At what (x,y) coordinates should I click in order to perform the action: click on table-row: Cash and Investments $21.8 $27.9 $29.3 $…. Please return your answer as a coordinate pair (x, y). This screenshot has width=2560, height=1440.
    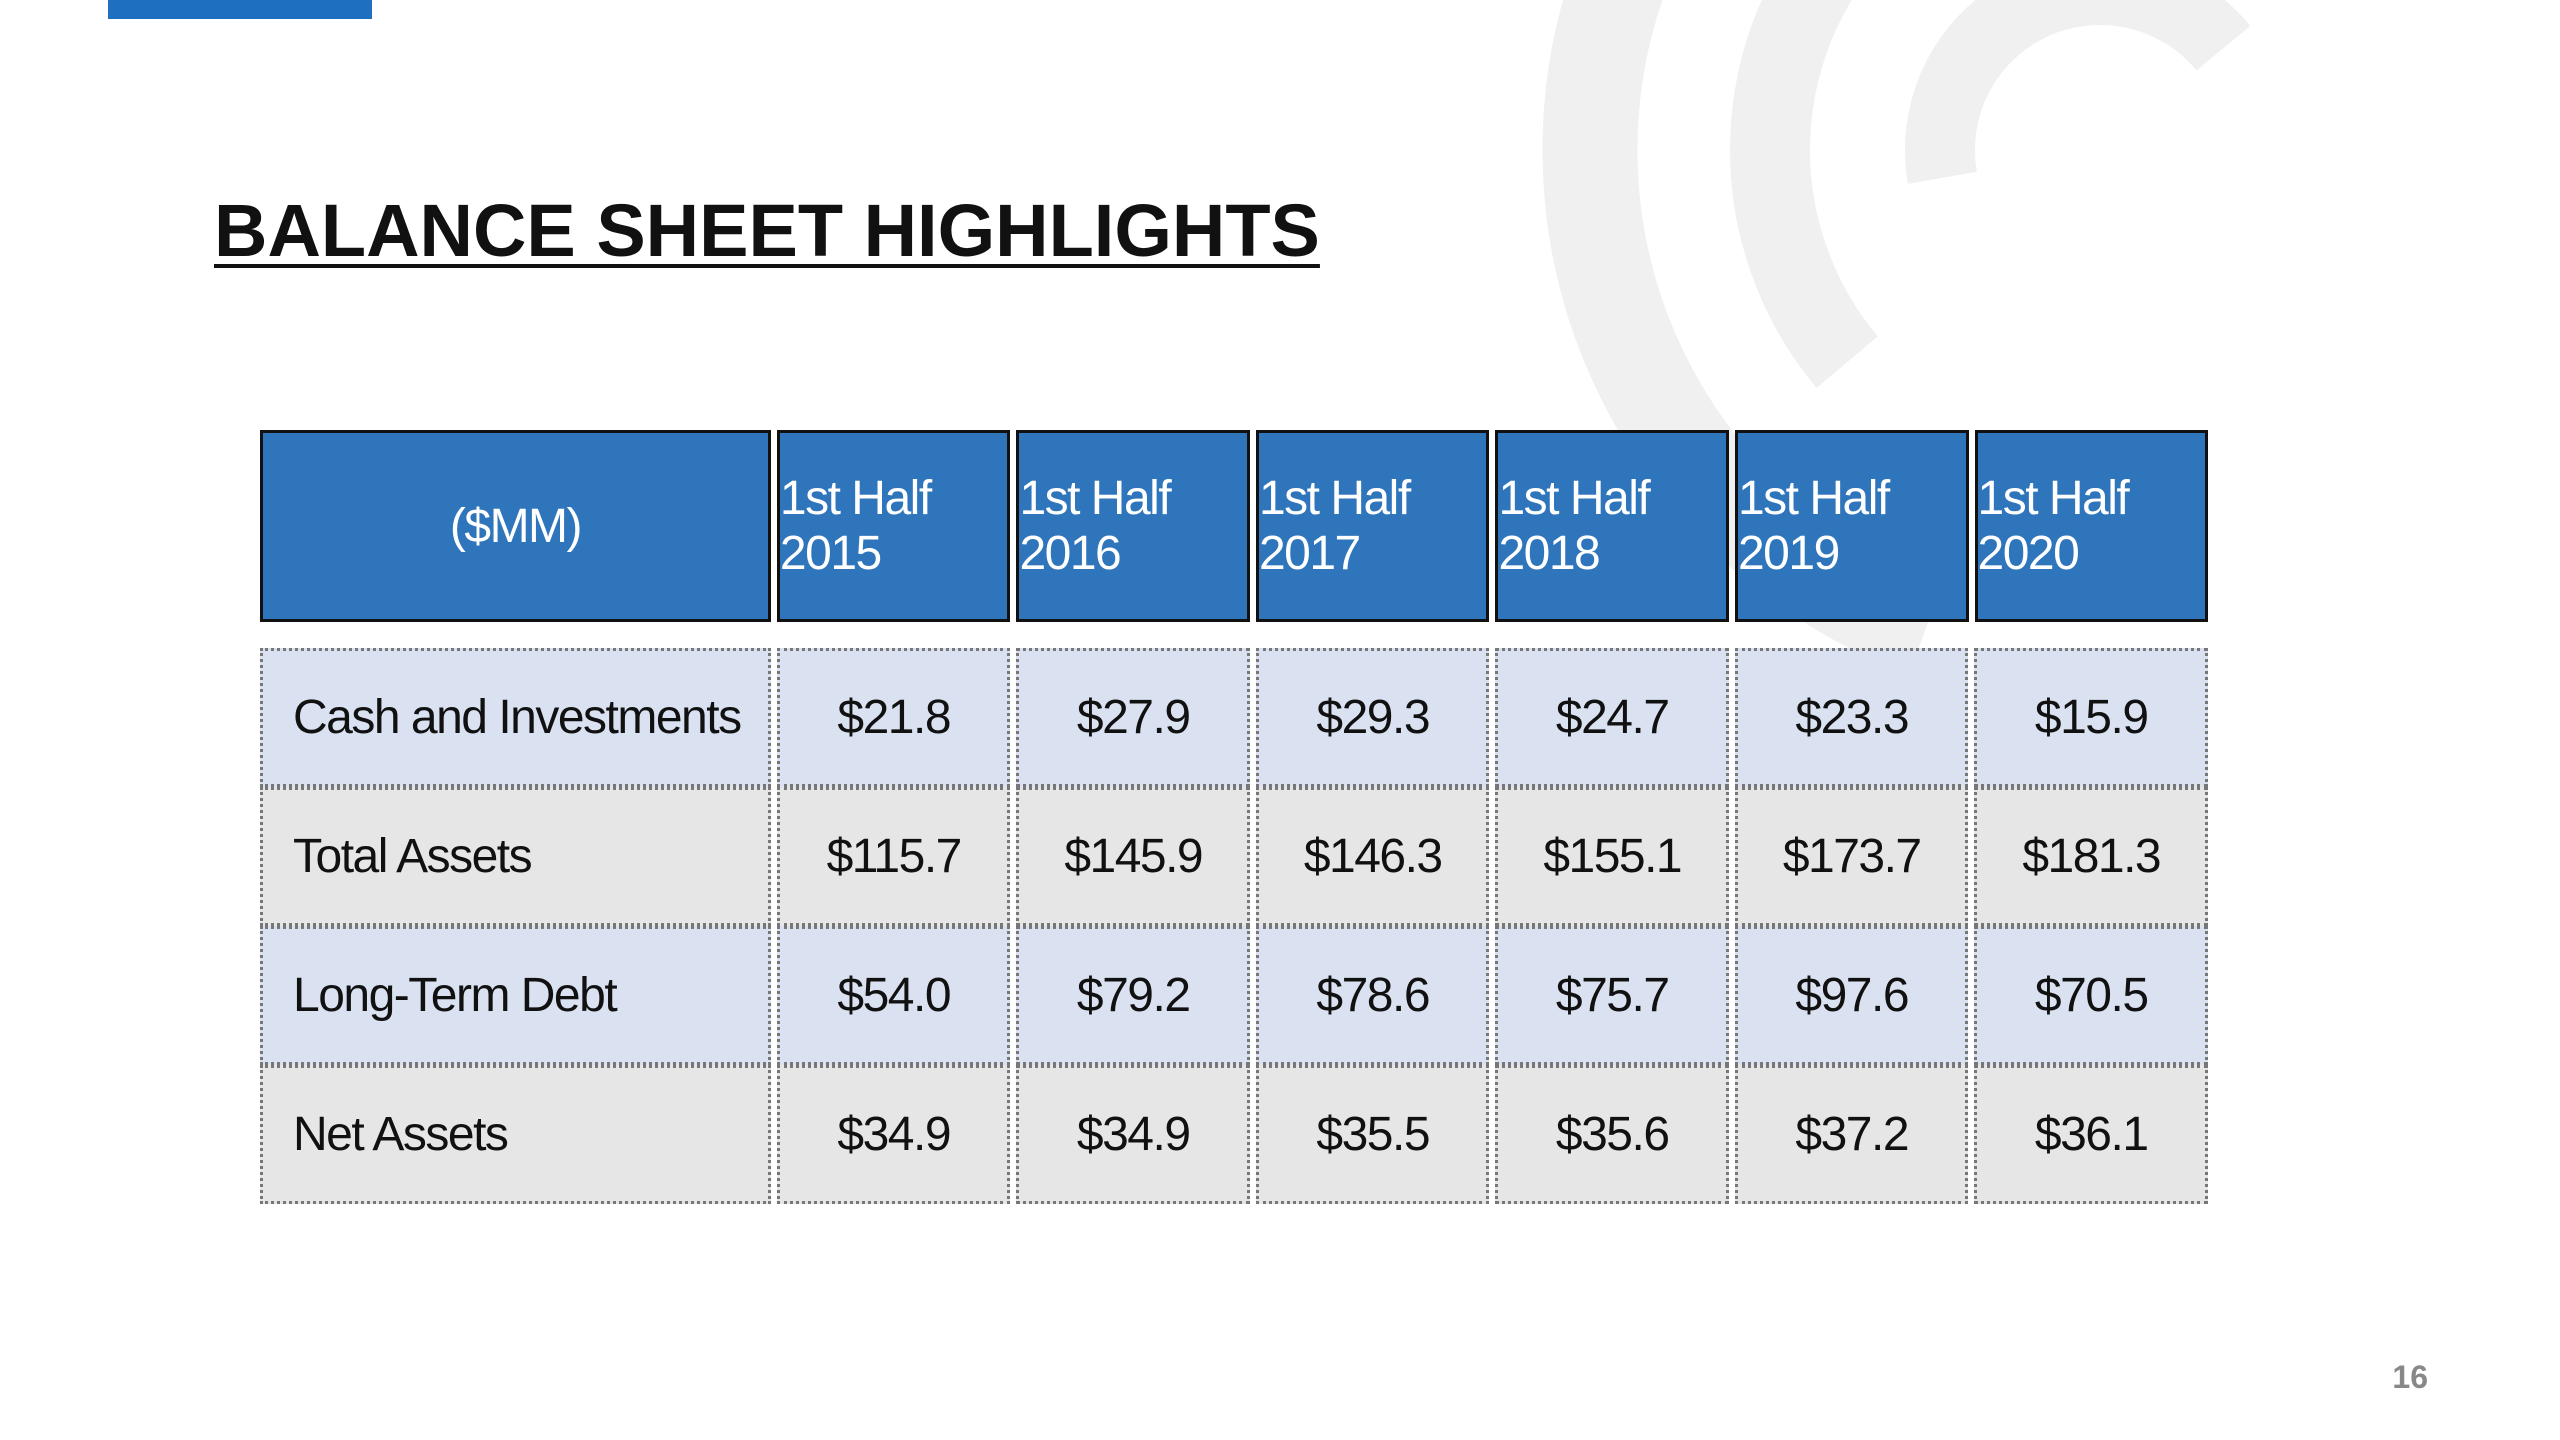
    Looking at the image, I should click on (1234, 717).